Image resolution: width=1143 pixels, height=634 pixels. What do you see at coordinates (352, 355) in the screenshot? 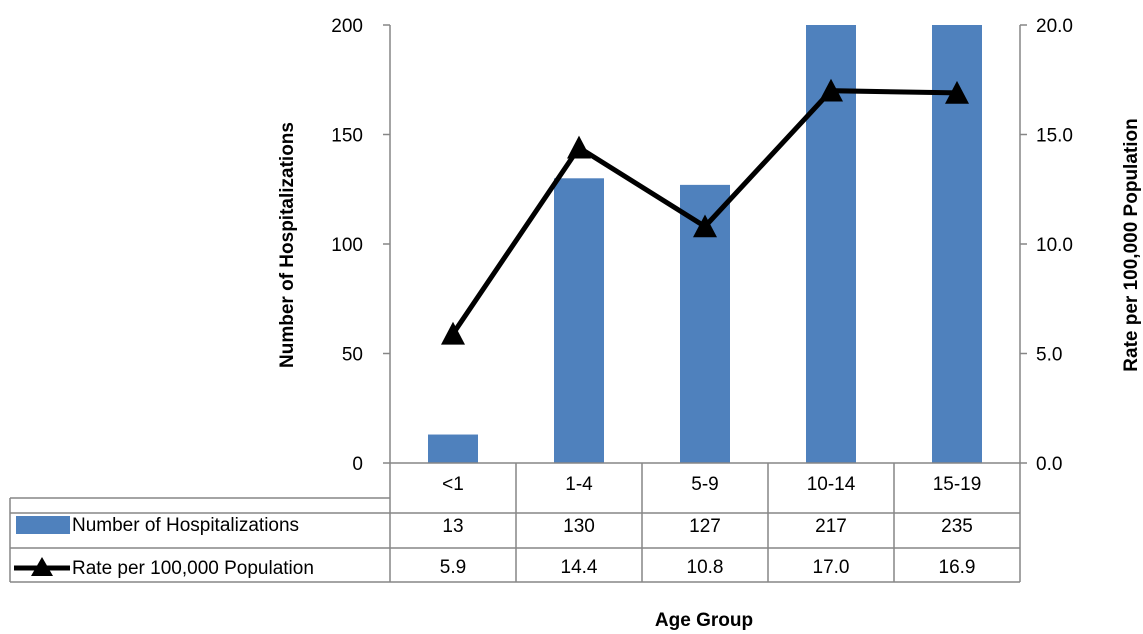
I see `y-tick-label: 50` at bounding box center [352, 355].